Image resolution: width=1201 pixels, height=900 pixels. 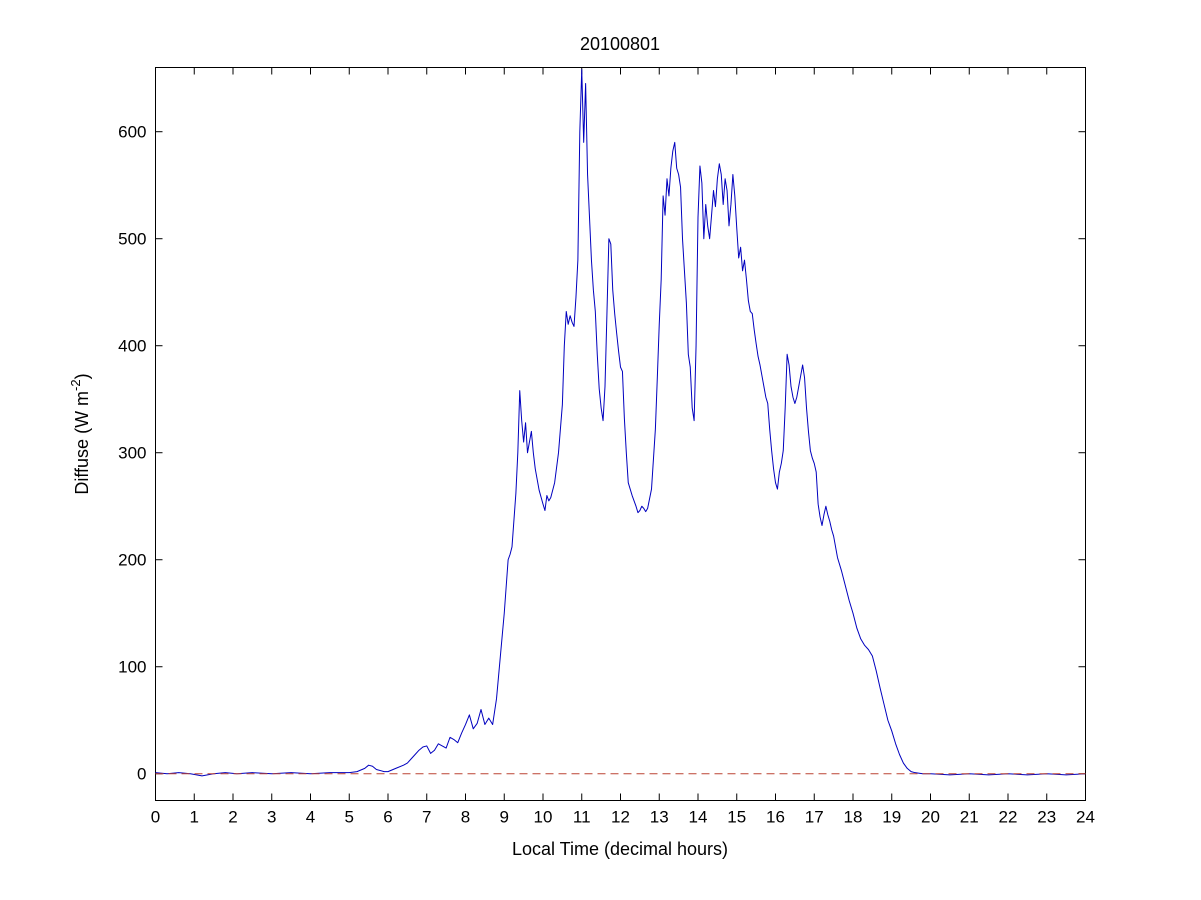 I want to click on x-tick-label: 17, so click(x=814, y=817).